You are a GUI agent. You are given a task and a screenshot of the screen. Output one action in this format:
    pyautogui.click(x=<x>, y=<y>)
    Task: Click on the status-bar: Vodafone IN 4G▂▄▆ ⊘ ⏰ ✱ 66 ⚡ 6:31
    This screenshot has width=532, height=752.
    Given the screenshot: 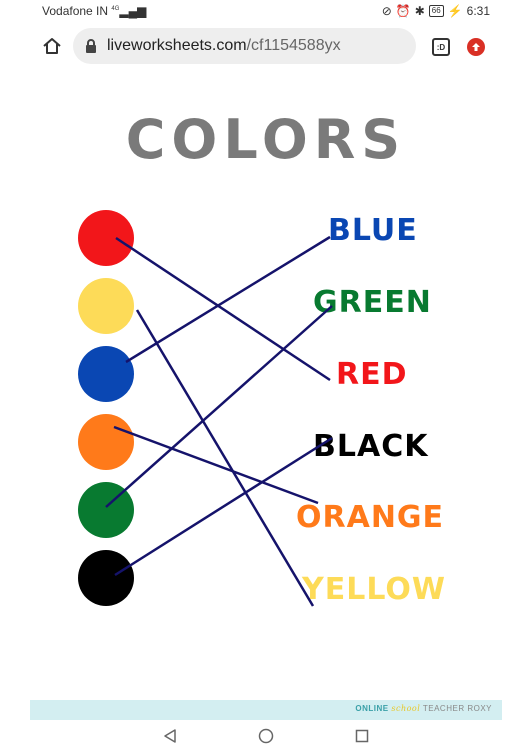 What is the action you would take?
    pyautogui.click(x=266, y=11)
    